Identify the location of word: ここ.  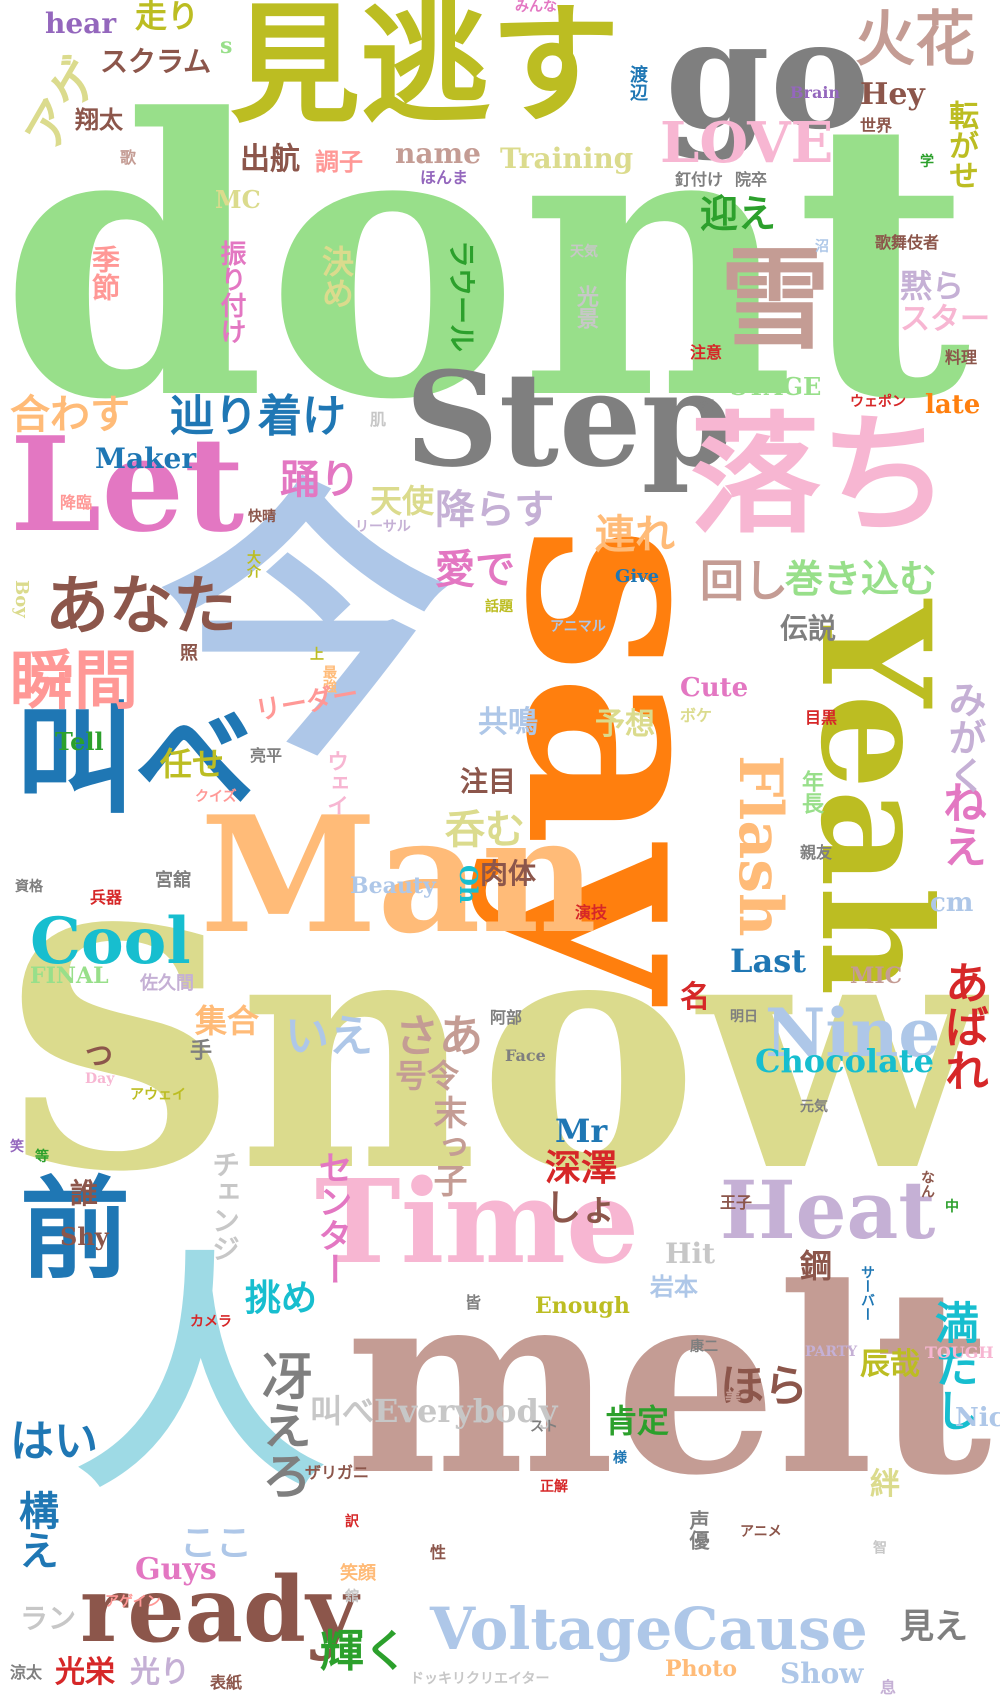
(216, 1543).